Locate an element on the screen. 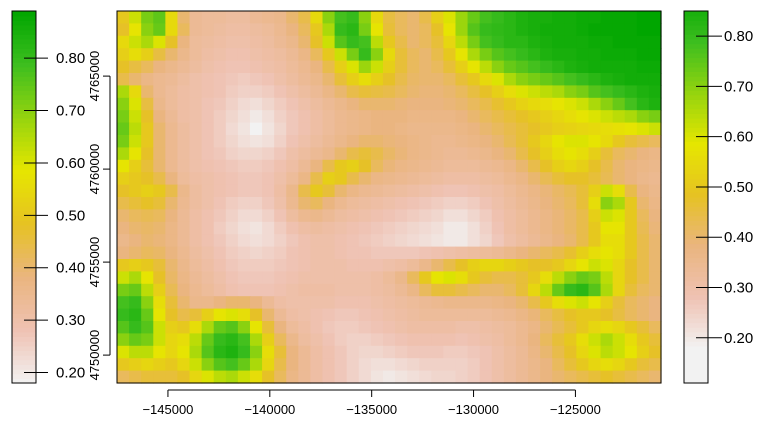 The image size is (757, 422). legend-frame is located at coordinates (696, 197).